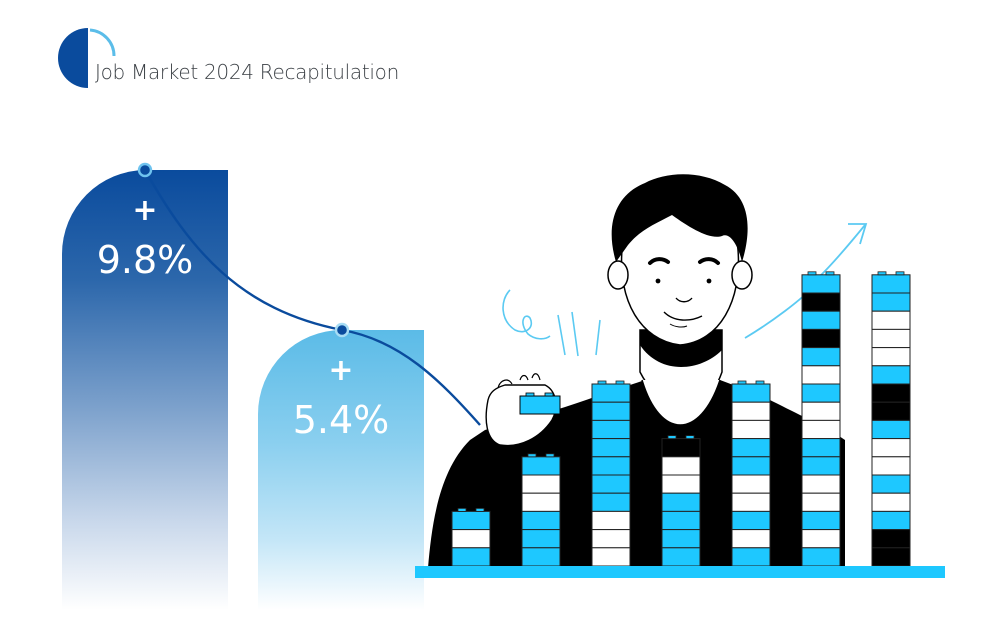 Image resolution: width=1000 pixels, height=626 pixels. What do you see at coordinates (679, 218) in the screenshot?
I see `person-hair` at bounding box center [679, 218].